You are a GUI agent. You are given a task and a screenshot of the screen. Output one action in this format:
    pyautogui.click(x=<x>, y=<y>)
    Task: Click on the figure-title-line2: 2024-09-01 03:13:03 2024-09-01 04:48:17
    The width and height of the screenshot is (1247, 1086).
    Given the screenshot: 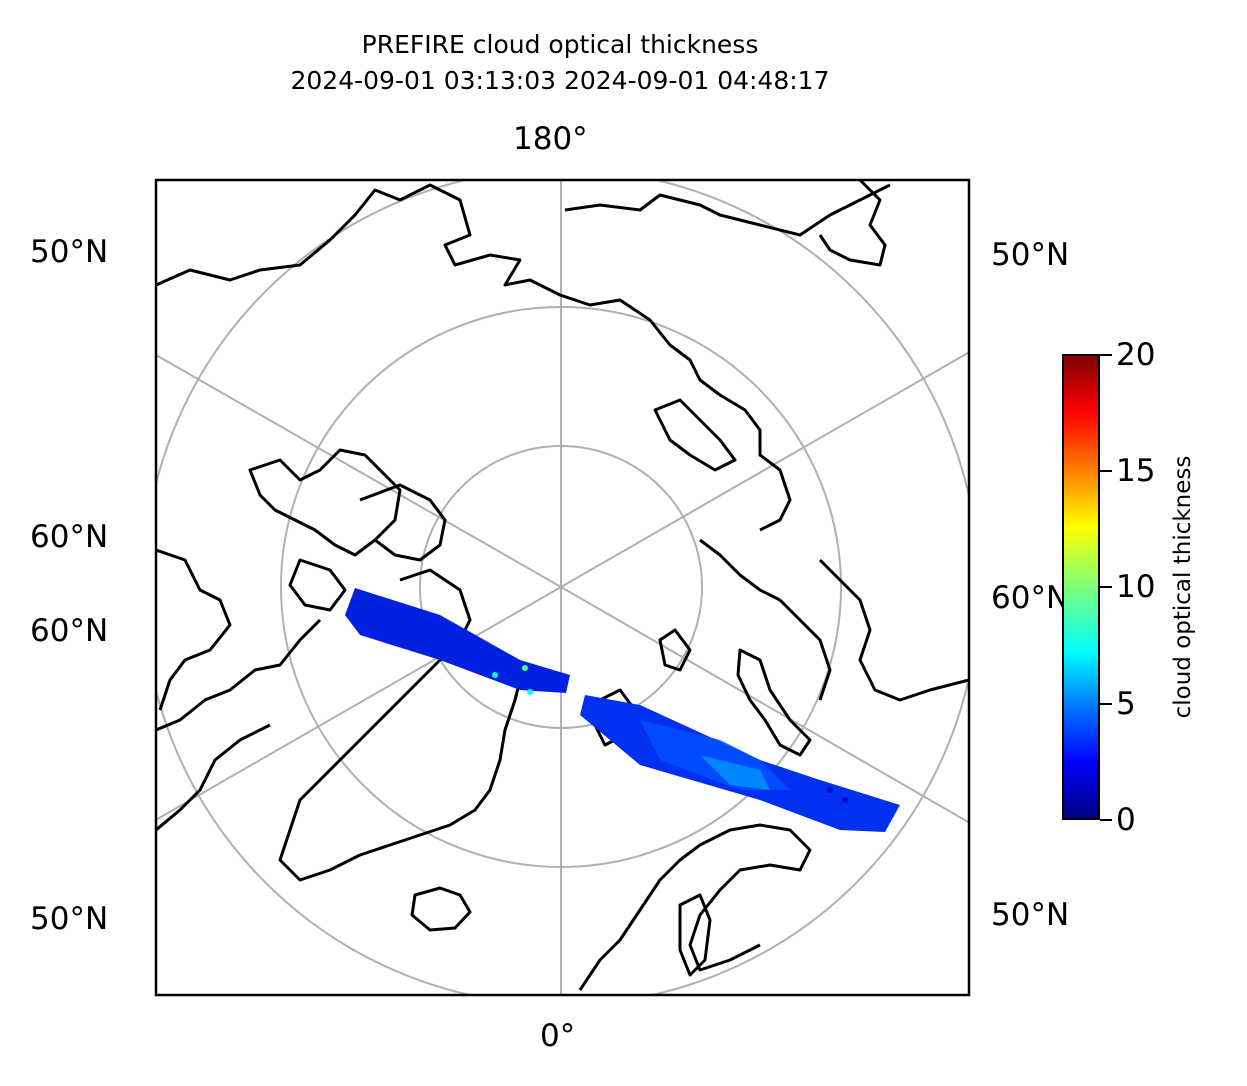 What is the action you would take?
    pyautogui.click(x=560, y=80)
    